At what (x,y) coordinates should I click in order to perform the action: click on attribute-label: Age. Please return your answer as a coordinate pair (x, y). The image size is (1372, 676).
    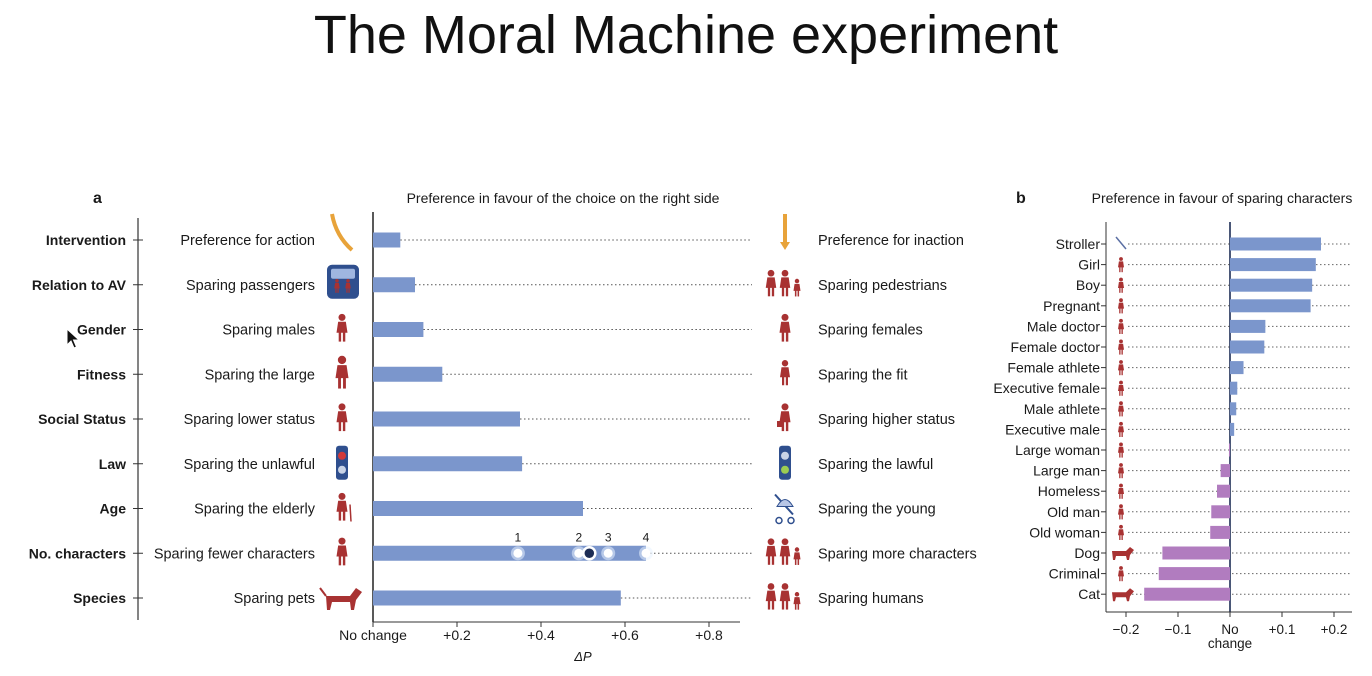
    Looking at the image, I should click on (113, 509).